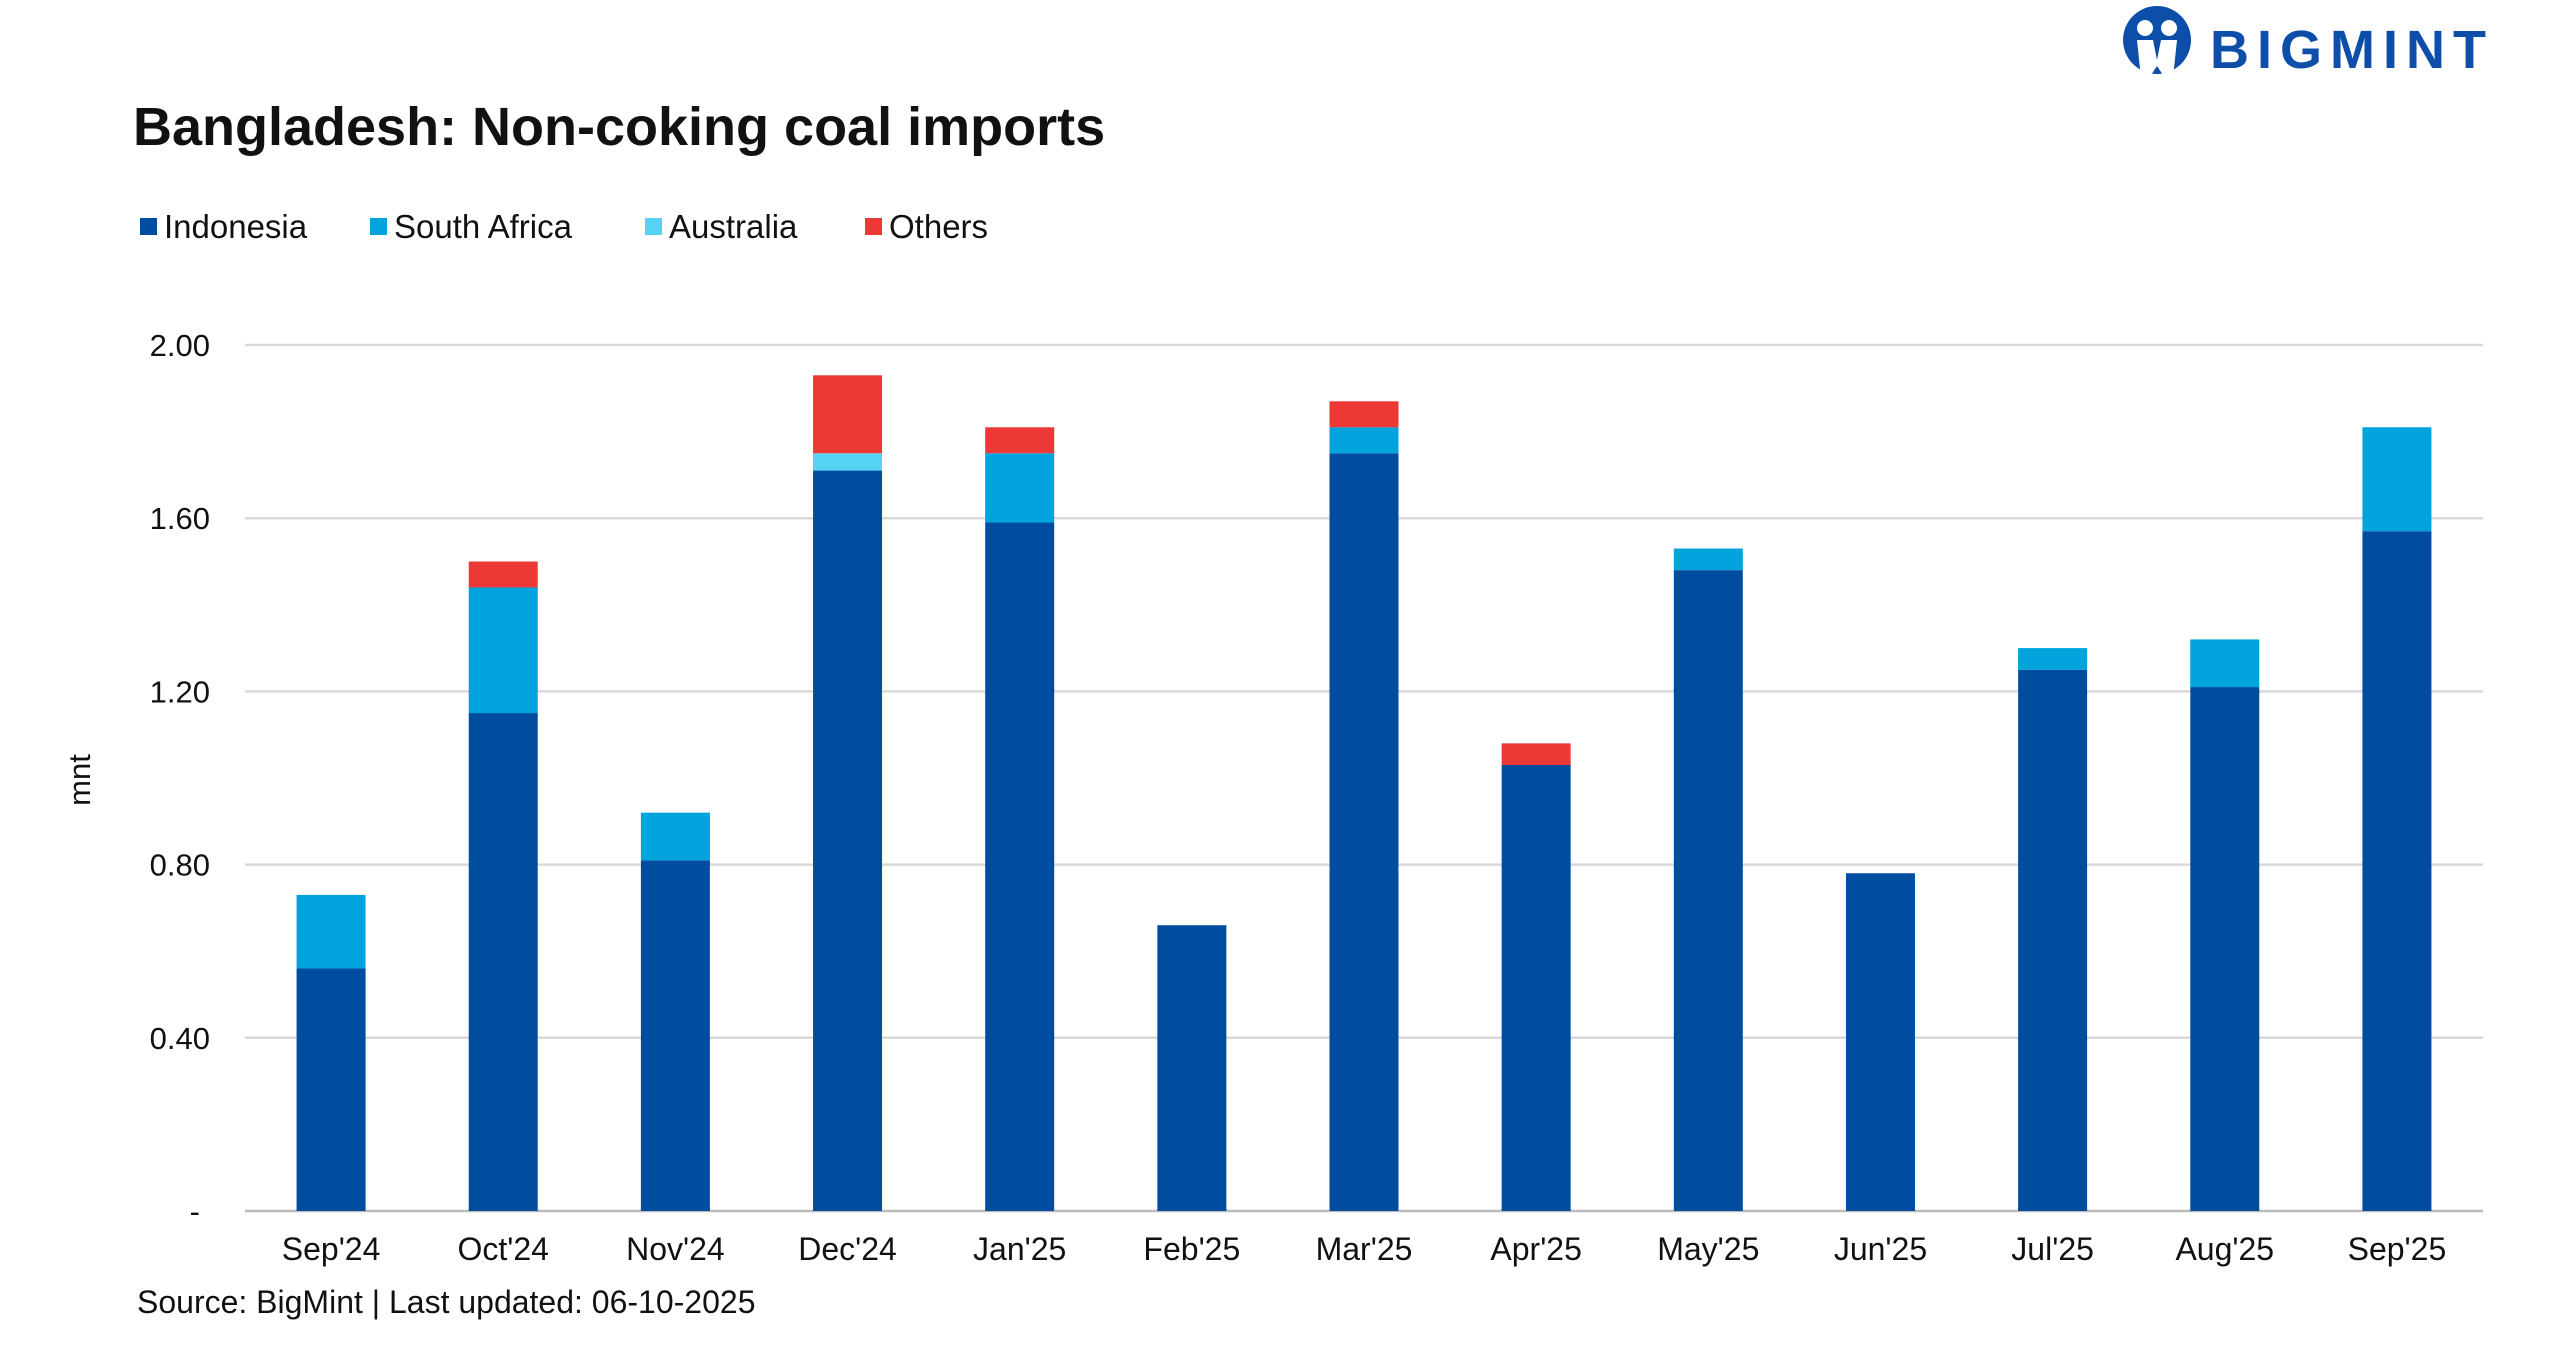  Describe the element at coordinates (483, 226) in the screenshot. I see `legend-label: South Africa` at that location.